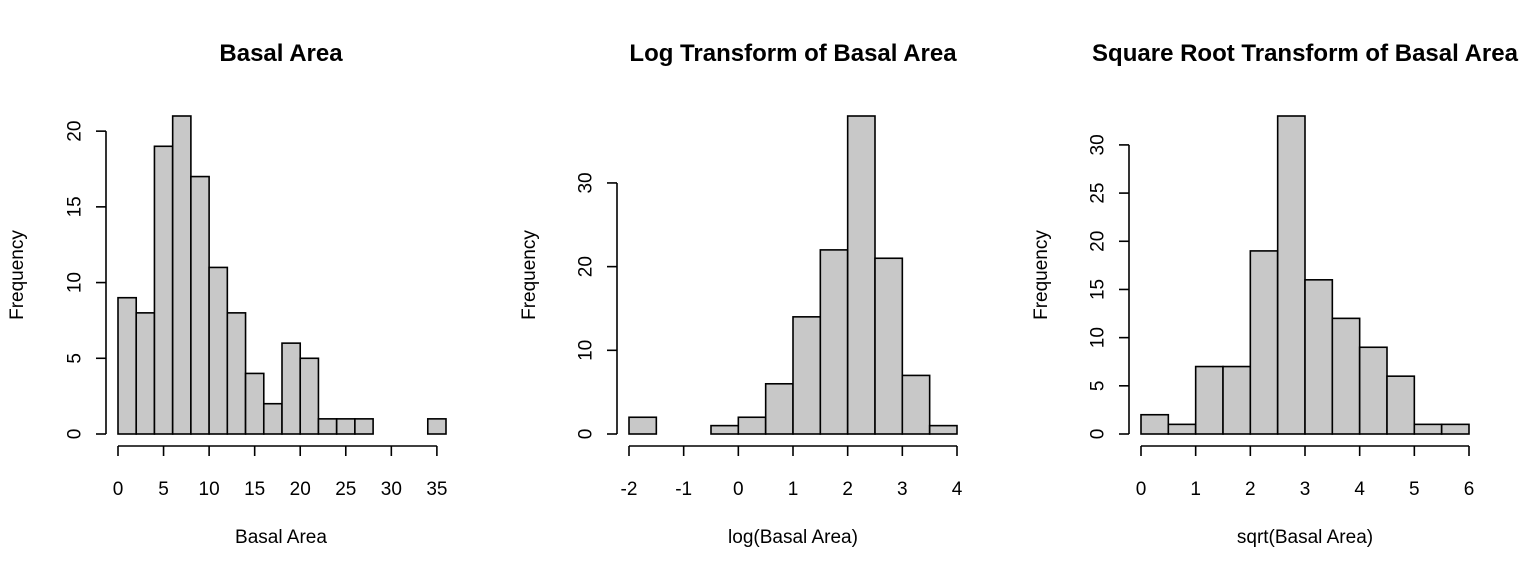 The height and width of the screenshot is (576, 1536). I want to click on x-tick-label: -1, so click(683, 489).